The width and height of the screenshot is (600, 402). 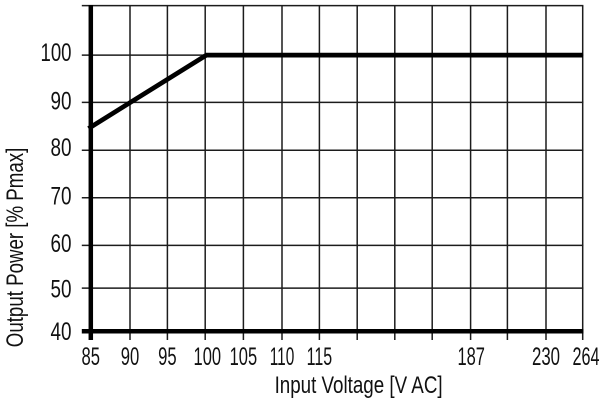 I want to click on svg-text: Output Power [% Pmax], so click(x=15, y=248).